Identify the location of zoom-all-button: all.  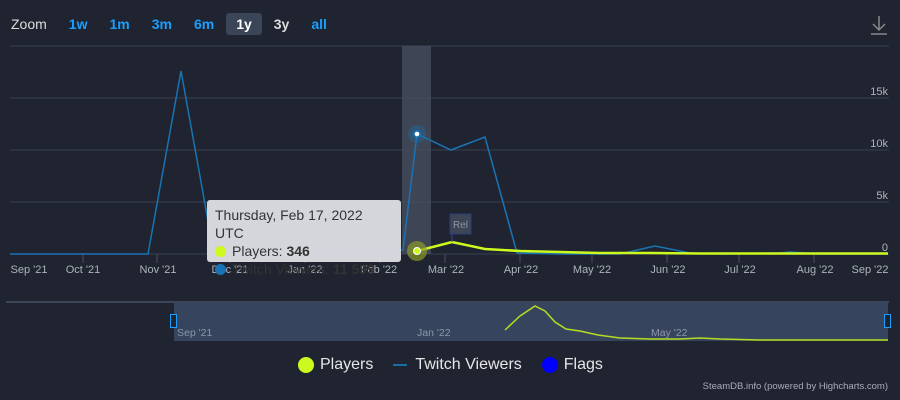
(319, 24).